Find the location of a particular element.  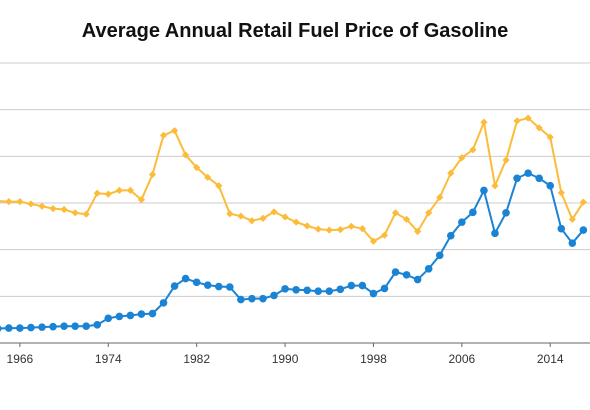

data-point-s0-2001 is located at coordinates (406, 219).